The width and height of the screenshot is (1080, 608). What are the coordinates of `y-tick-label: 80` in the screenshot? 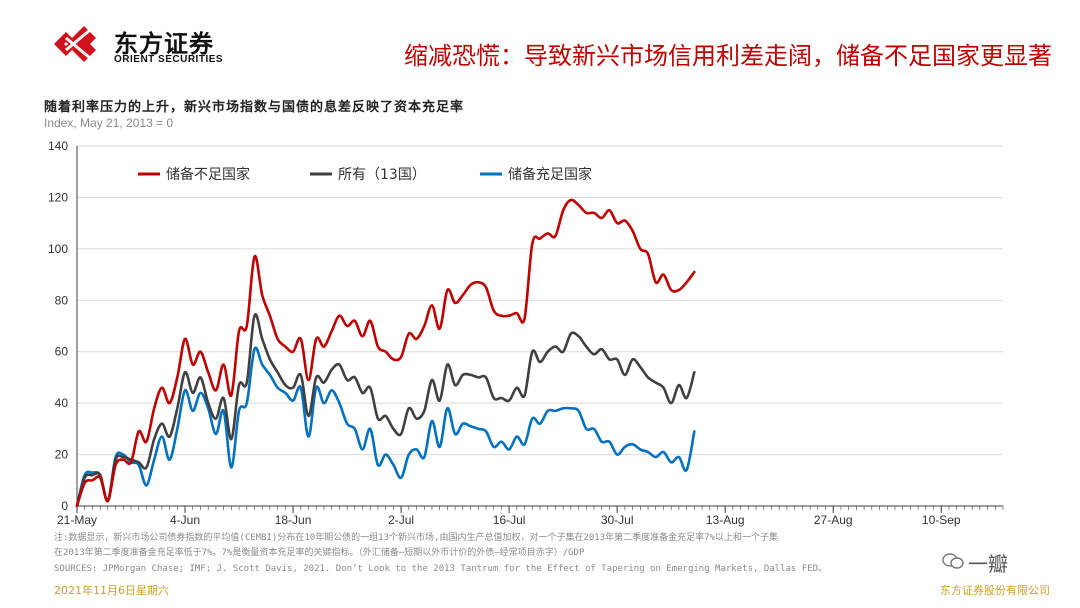 It's located at (62, 300).